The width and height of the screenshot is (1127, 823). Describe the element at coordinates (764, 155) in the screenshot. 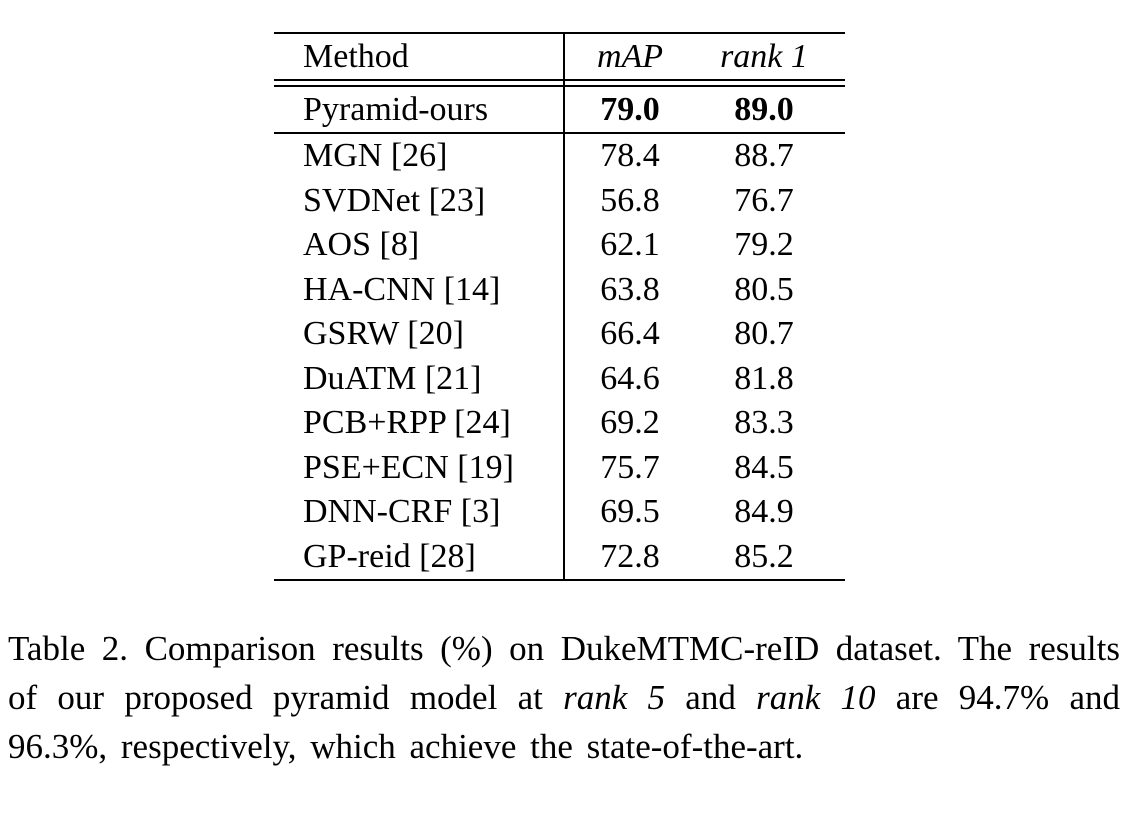

I see `rank1-cell: 88.7` at that location.